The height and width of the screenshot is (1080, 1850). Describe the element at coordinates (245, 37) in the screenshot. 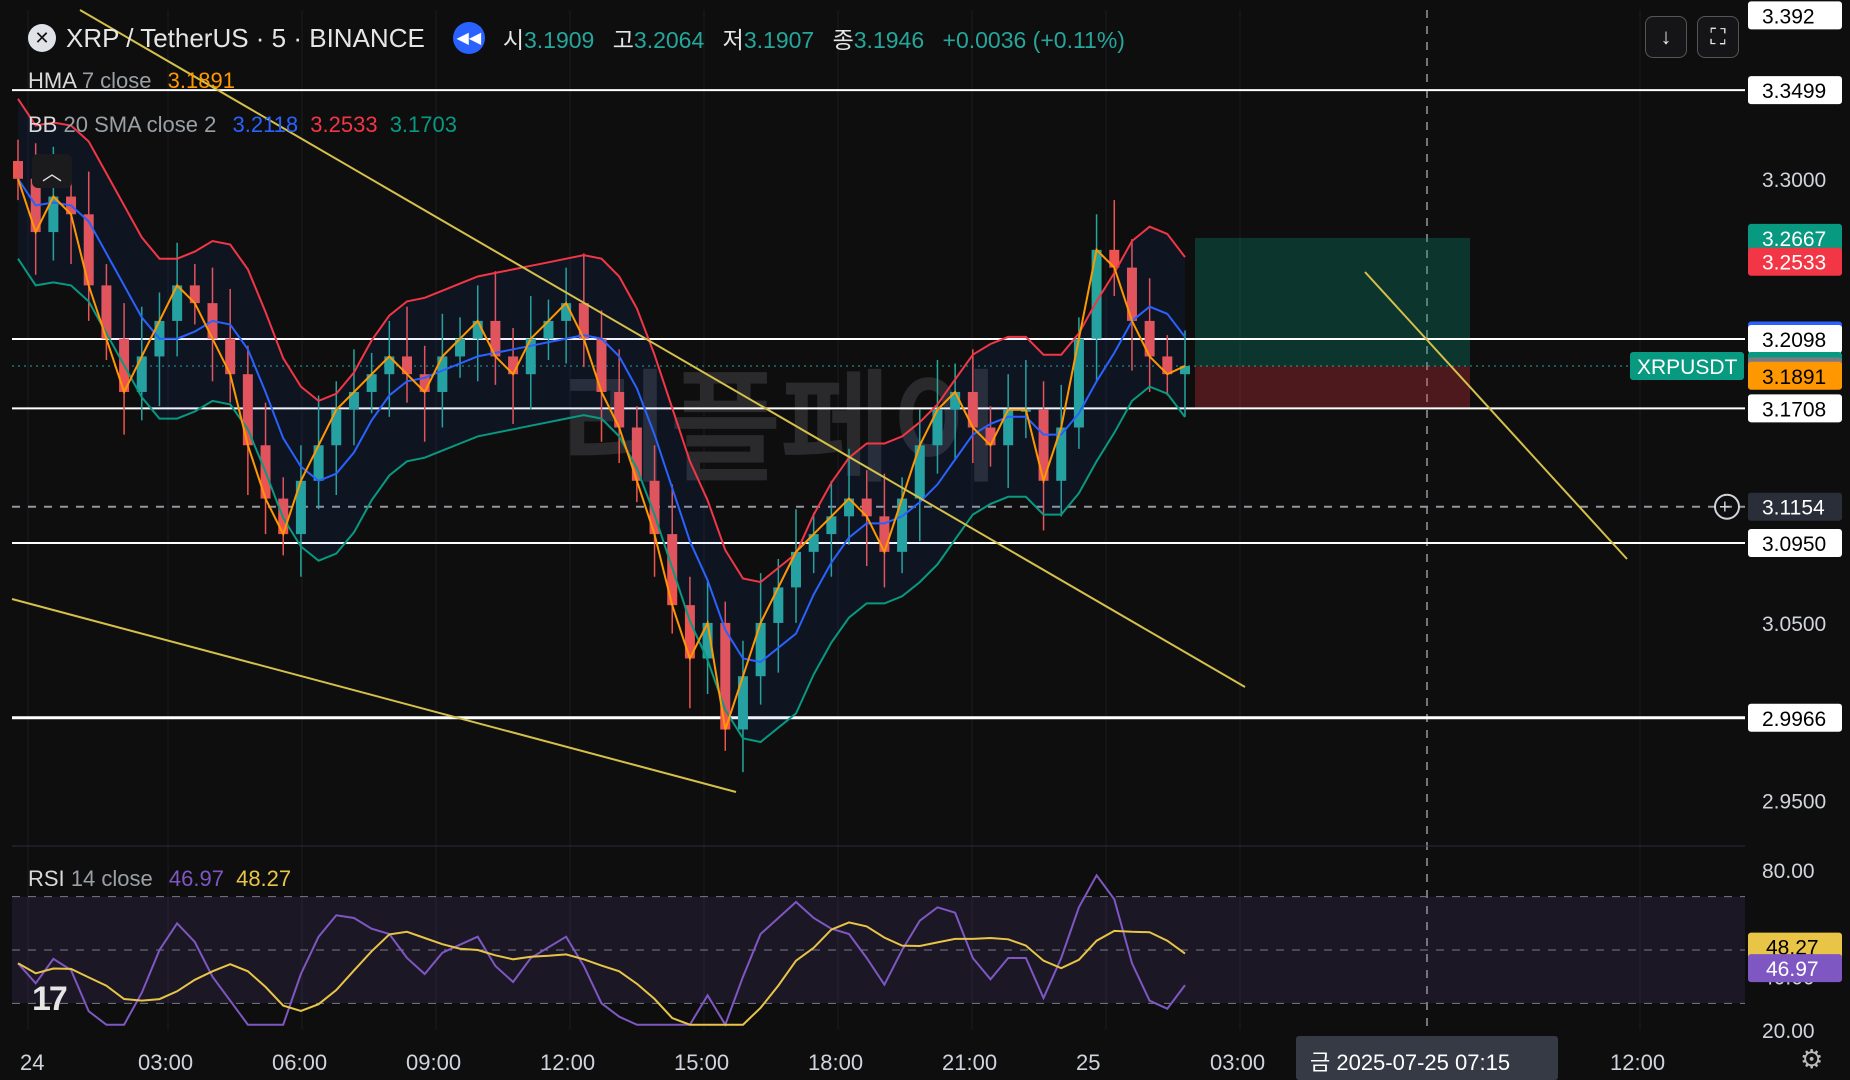

I see `symbol-title: XRP / TetherUS · 5 · BINANCE` at that location.